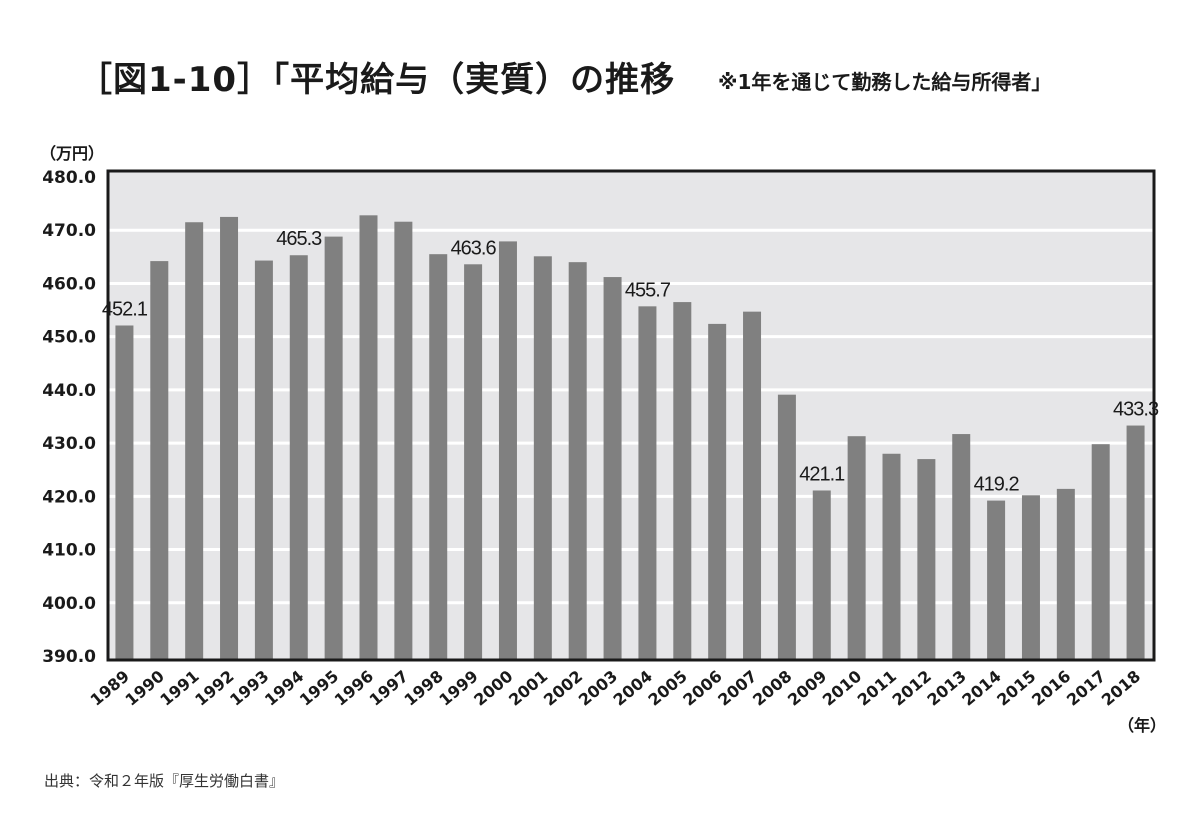  What do you see at coordinates (786, 527) in the screenshot?
I see `bar-2008` at bounding box center [786, 527].